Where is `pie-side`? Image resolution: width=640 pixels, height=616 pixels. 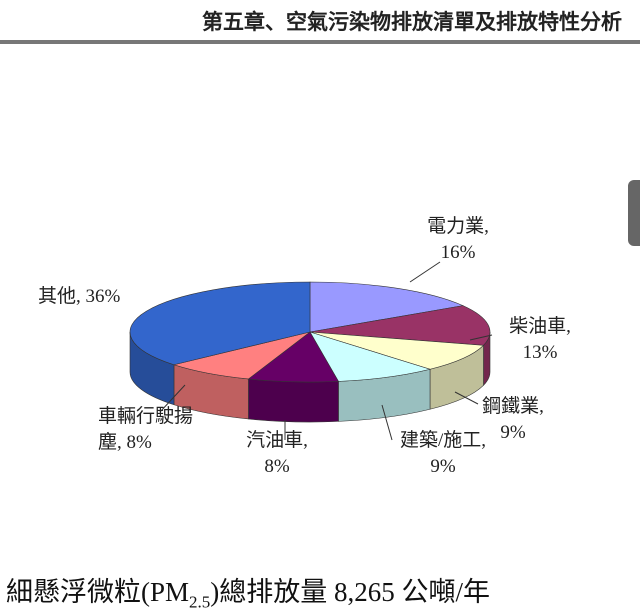 pie-side is located at coordinates (293, 400).